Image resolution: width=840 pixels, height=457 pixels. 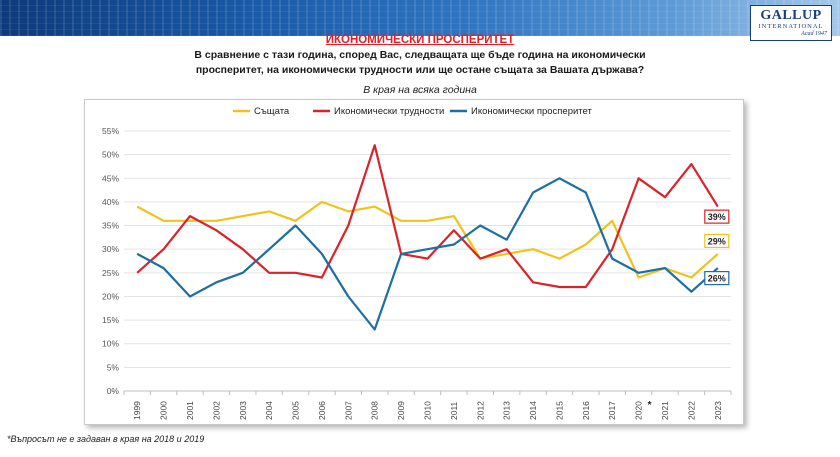 What do you see at coordinates (113, 367) in the screenshot?
I see `y-tick-label: 5%` at bounding box center [113, 367].